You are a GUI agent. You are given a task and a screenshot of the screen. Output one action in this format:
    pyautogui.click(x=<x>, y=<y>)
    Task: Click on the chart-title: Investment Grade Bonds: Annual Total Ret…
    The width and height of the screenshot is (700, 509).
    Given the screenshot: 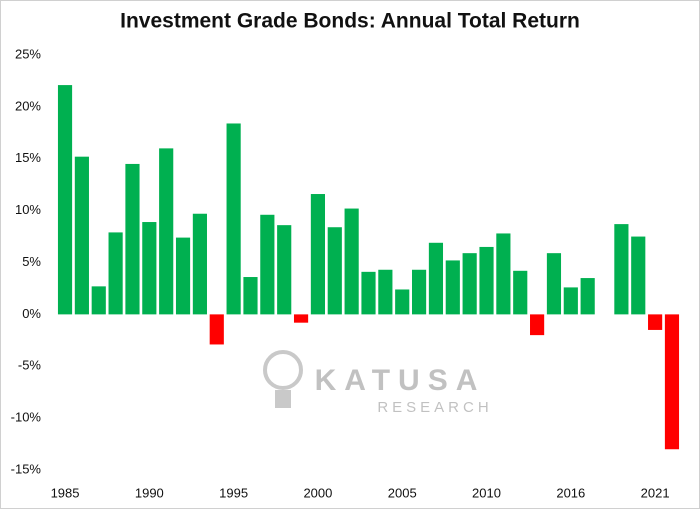 What is the action you would take?
    pyautogui.click(x=350, y=21)
    